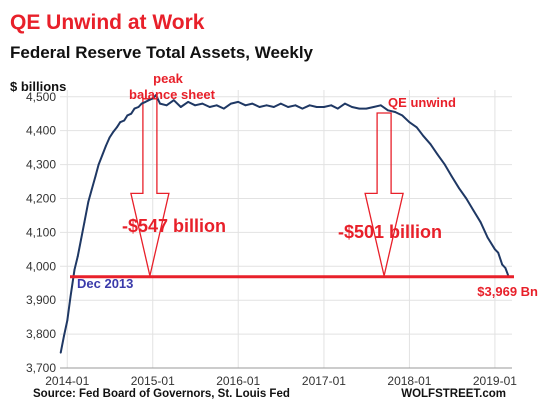 This screenshot has width=545, height=420. What do you see at coordinates (168, 78) in the screenshot?
I see `peak-label: peak` at bounding box center [168, 78].